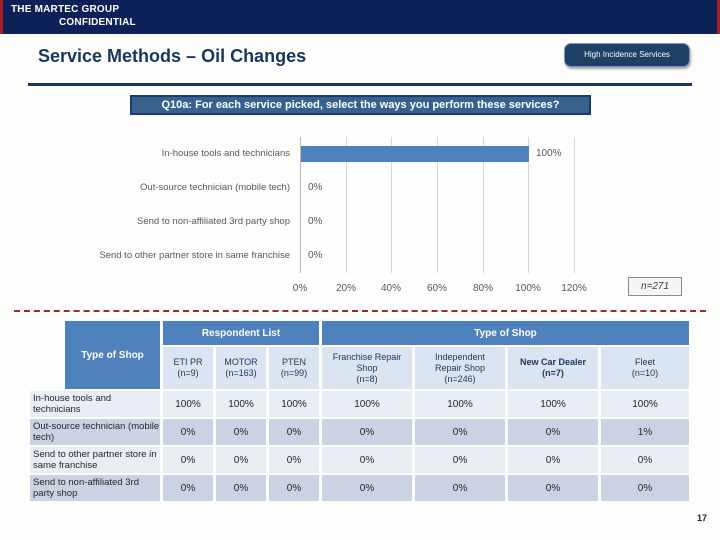 Image resolution: width=720 pixels, height=540 pixels. What do you see at coordinates (505, 333) in the screenshot?
I see `table-group-header: Type of Shop` at bounding box center [505, 333].